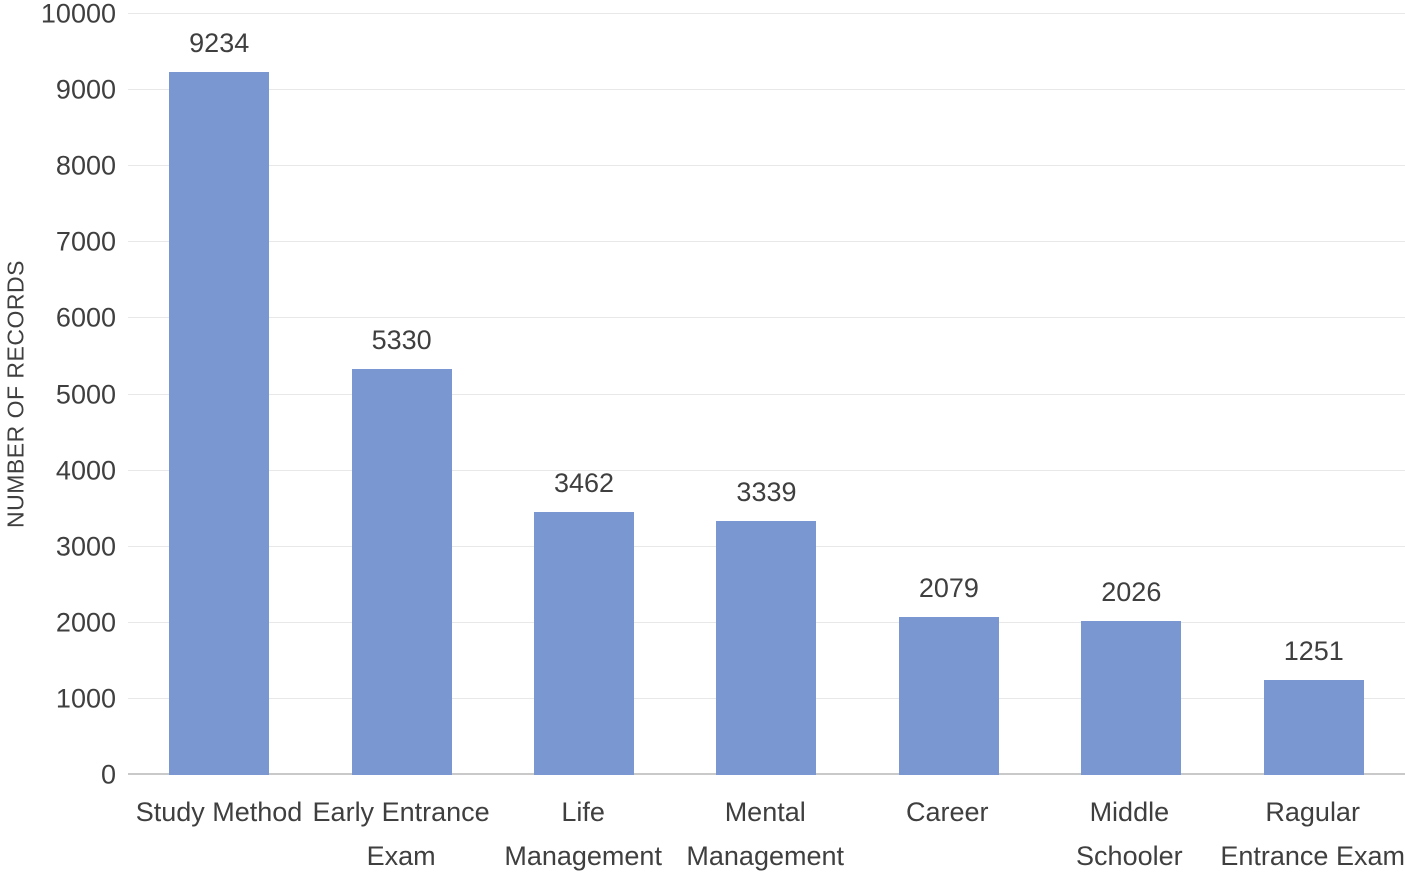 The height and width of the screenshot is (875, 1405). Describe the element at coordinates (85, 546) in the screenshot. I see `y-tick-label: 3000` at that location.